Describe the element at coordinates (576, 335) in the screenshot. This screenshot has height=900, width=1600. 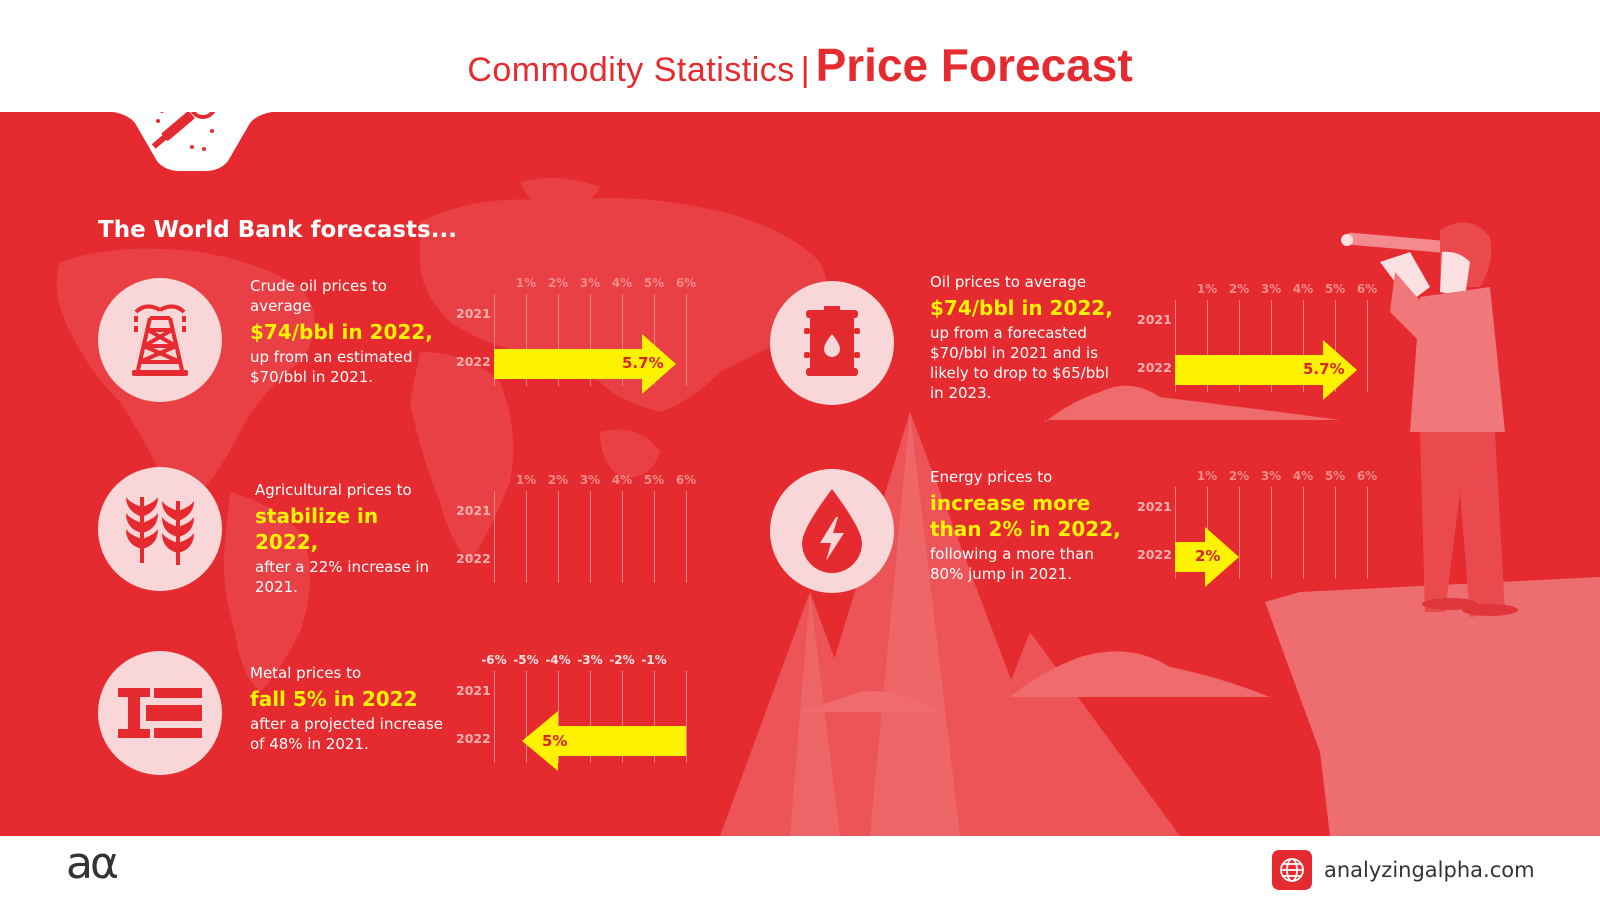
I see `crude-oil-chart: 1% 2% 3% 4% 5% 6% 2021 2022 5.7%` at that location.